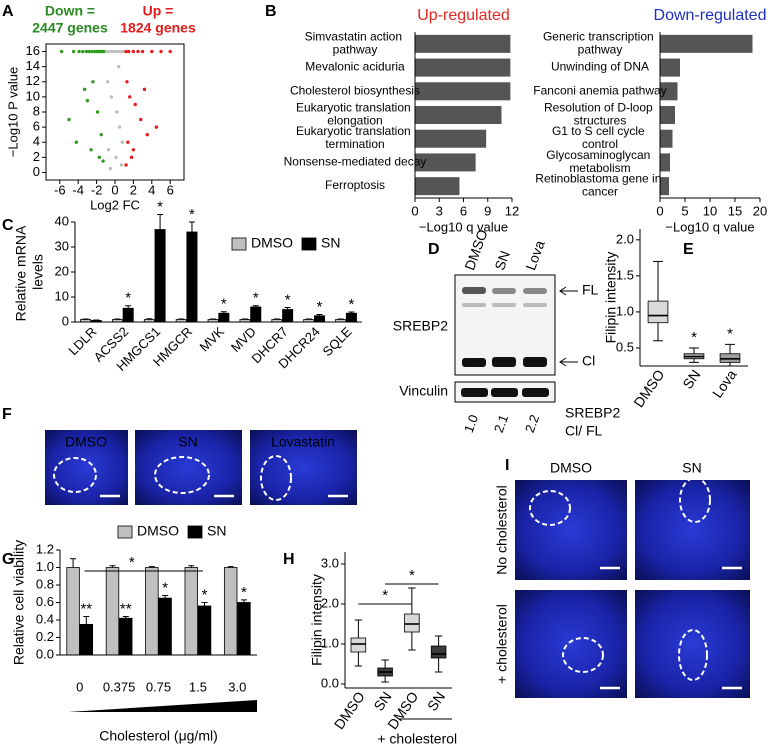 The width and height of the screenshot is (770, 750). What do you see at coordinates (36, 141) in the screenshot?
I see `y-tick-label: 4` at bounding box center [36, 141].